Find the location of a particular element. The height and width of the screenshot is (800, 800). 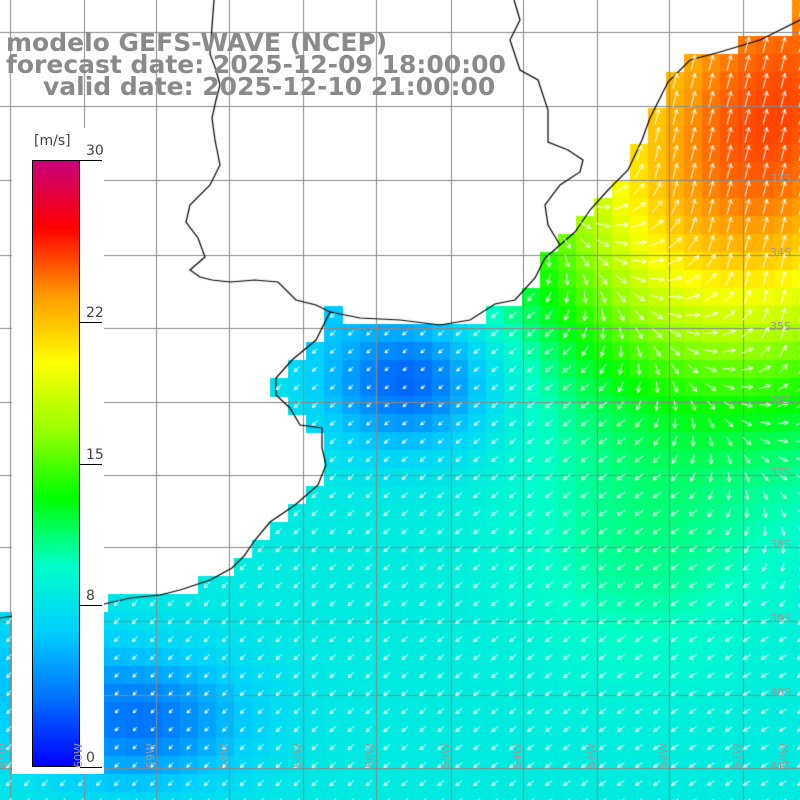

model-title: modelo GEFS-WAVE (NCEP) is located at coordinates (197, 42).